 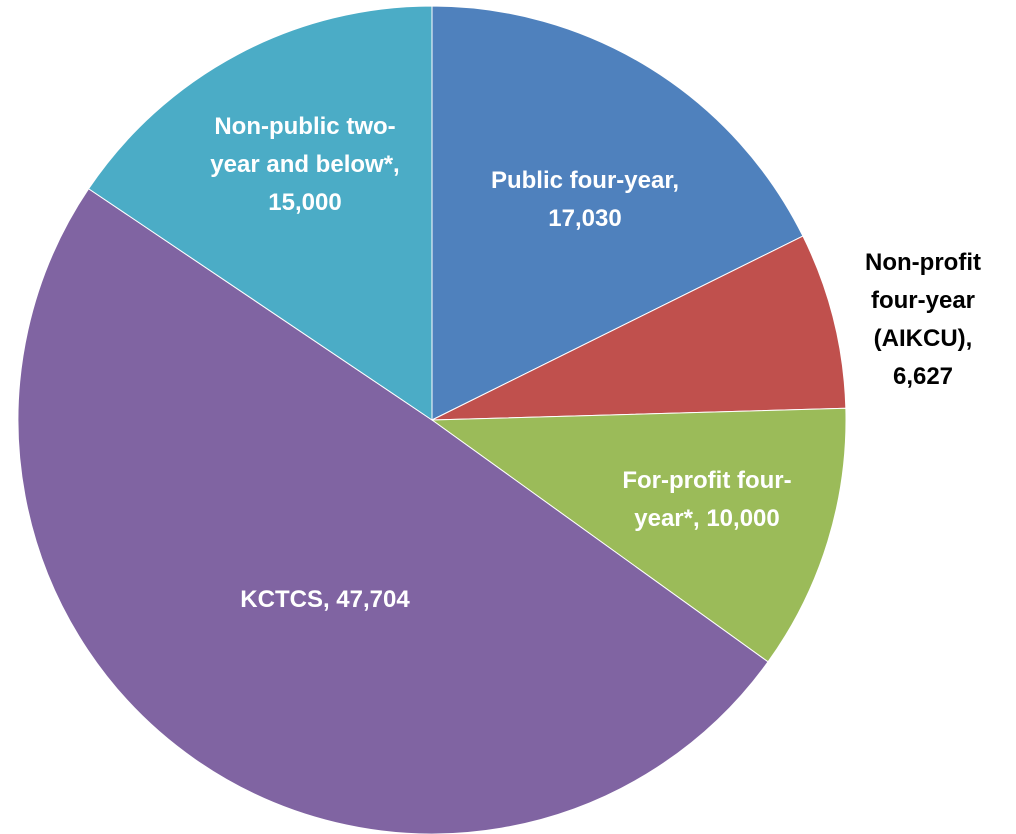 I want to click on data-label: Non-public two-year and below*, 15,000, so click(x=305, y=165).